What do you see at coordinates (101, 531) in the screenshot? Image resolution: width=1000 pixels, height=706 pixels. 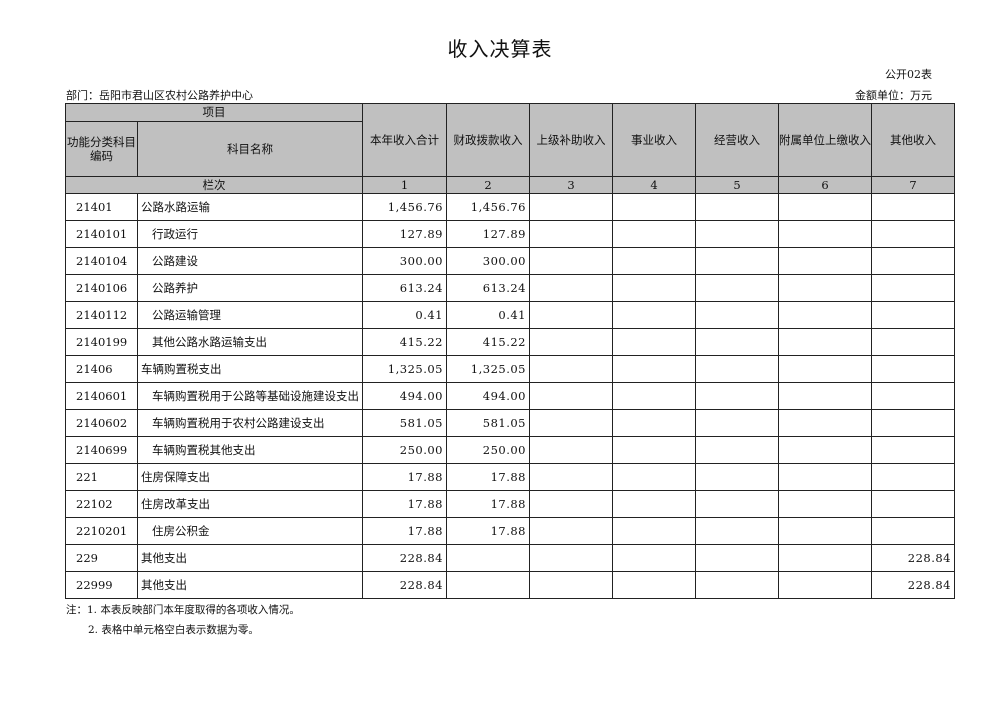 I see `subject-code: 2210201` at bounding box center [101, 531].